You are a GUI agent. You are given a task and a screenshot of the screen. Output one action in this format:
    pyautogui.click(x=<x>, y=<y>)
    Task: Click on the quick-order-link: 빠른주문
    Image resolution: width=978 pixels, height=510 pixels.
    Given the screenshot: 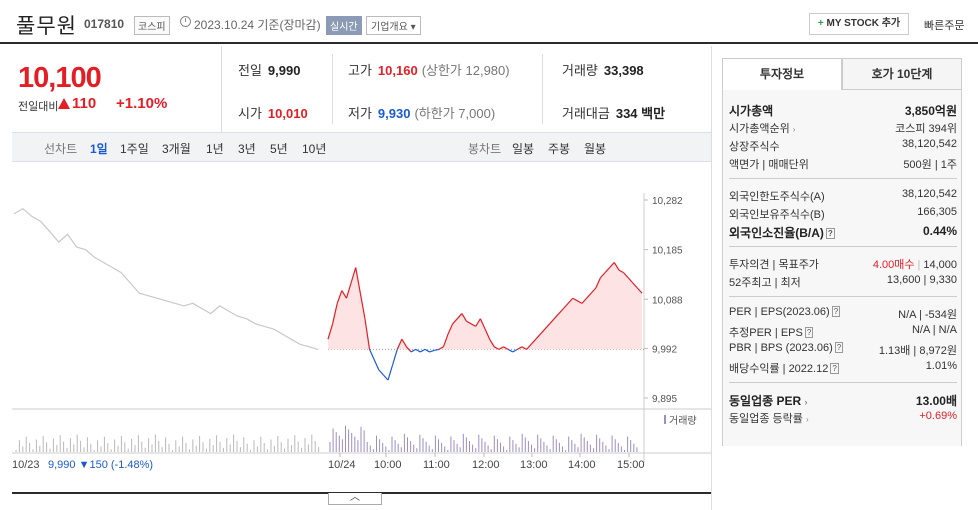 What is the action you would take?
    pyautogui.click(x=944, y=26)
    